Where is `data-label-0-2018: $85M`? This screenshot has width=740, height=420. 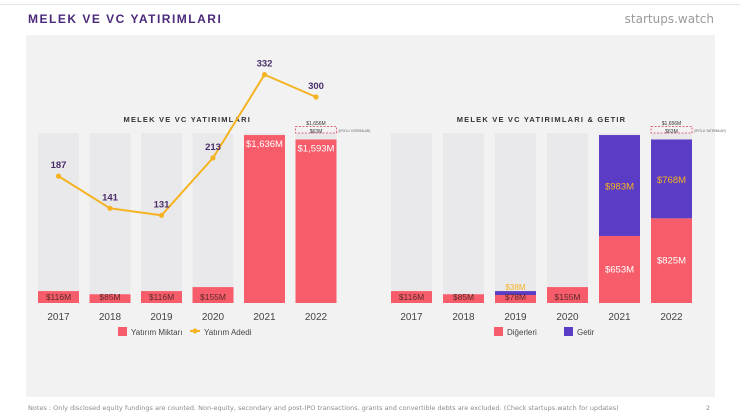 data-label-0-2018: $85M is located at coordinates (109, 297).